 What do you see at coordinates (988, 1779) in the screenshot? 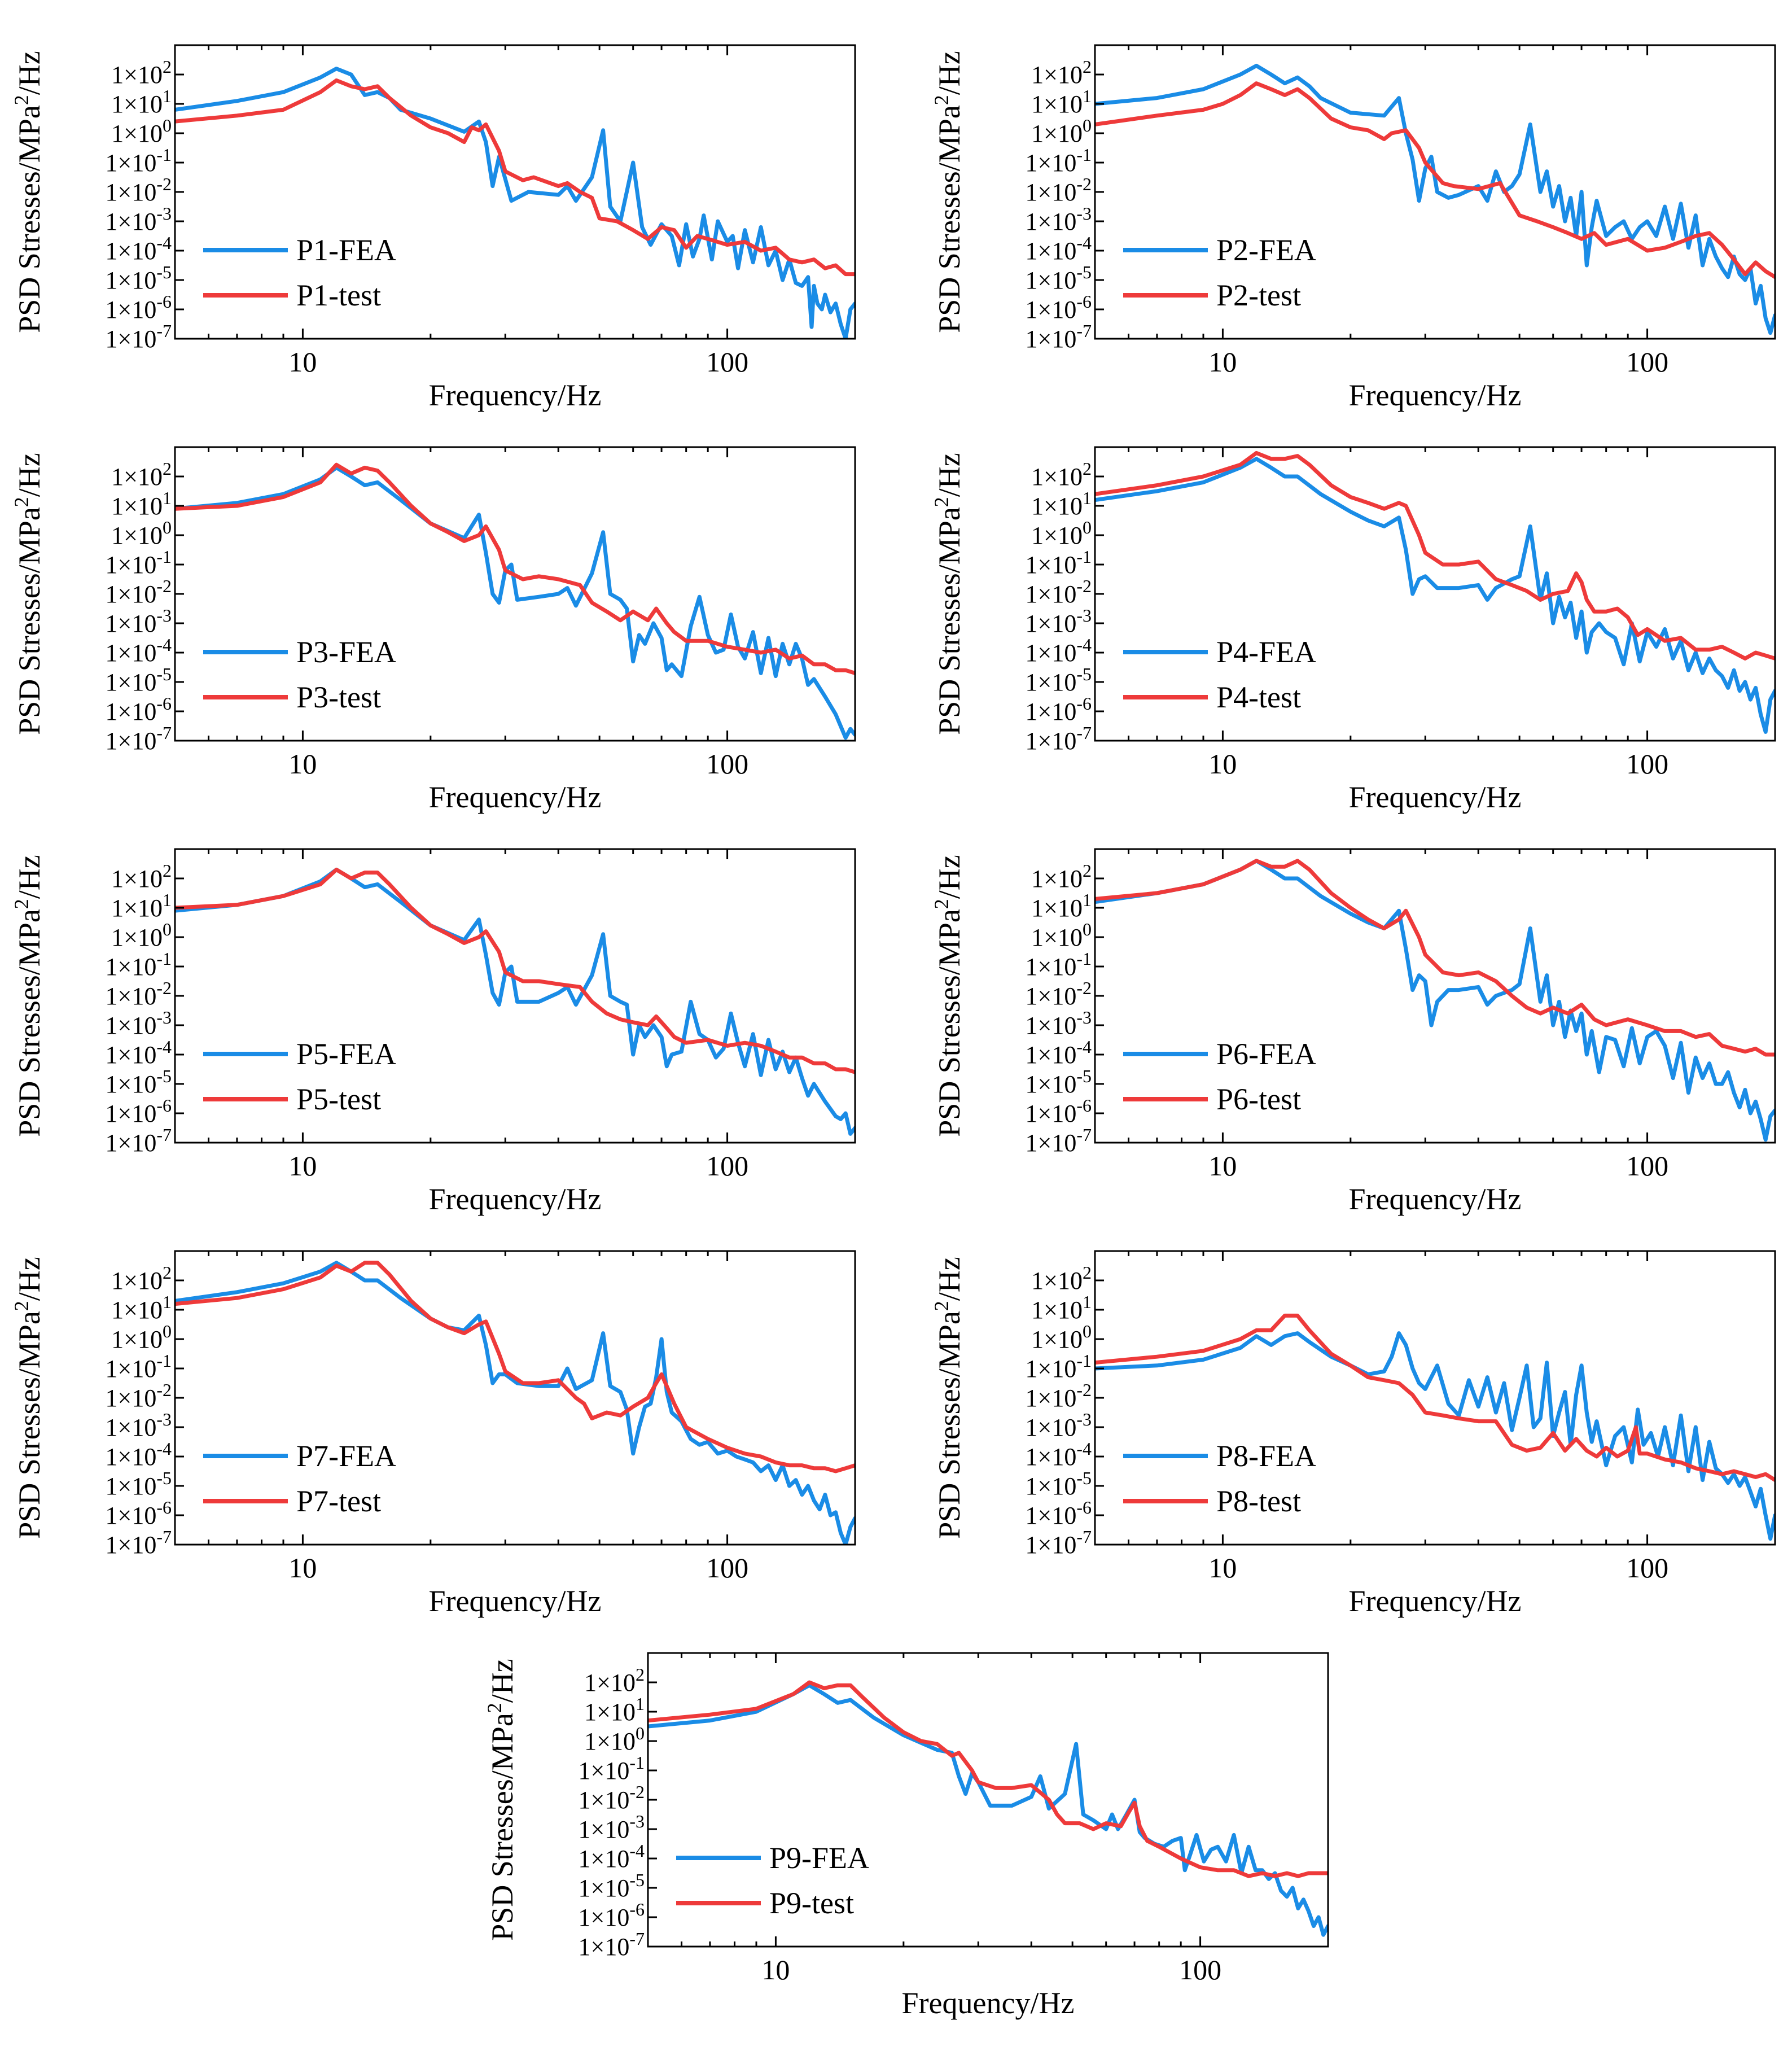
I see `series-line-p9-test` at bounding box center [988, 1779].